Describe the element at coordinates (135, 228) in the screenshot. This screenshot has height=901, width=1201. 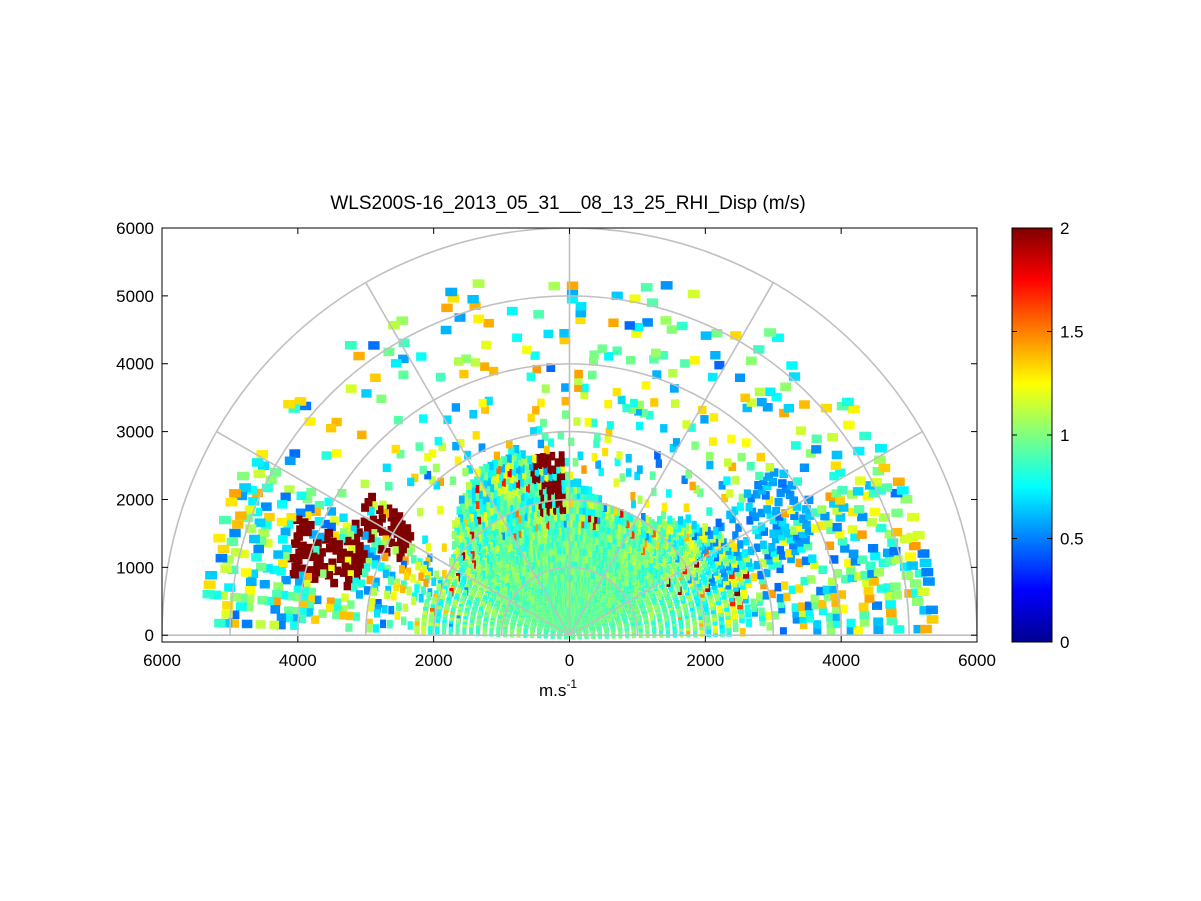
I see `y-tick-label: 6000` at that location.